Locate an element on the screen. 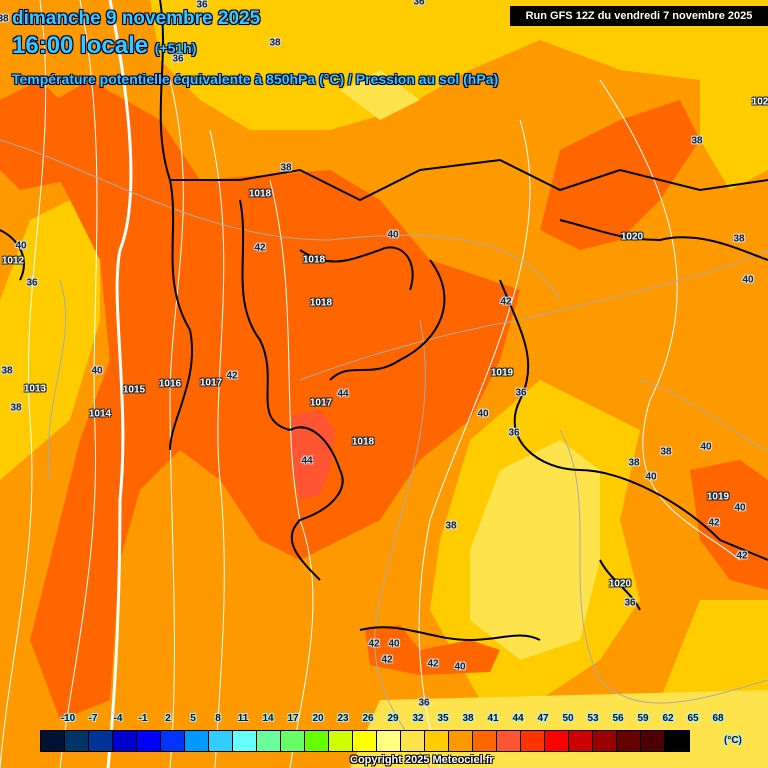 Image resolution: width=768 pixels, height=768 pixels. legend-tick: 32 is located at coordinates (418, 718).